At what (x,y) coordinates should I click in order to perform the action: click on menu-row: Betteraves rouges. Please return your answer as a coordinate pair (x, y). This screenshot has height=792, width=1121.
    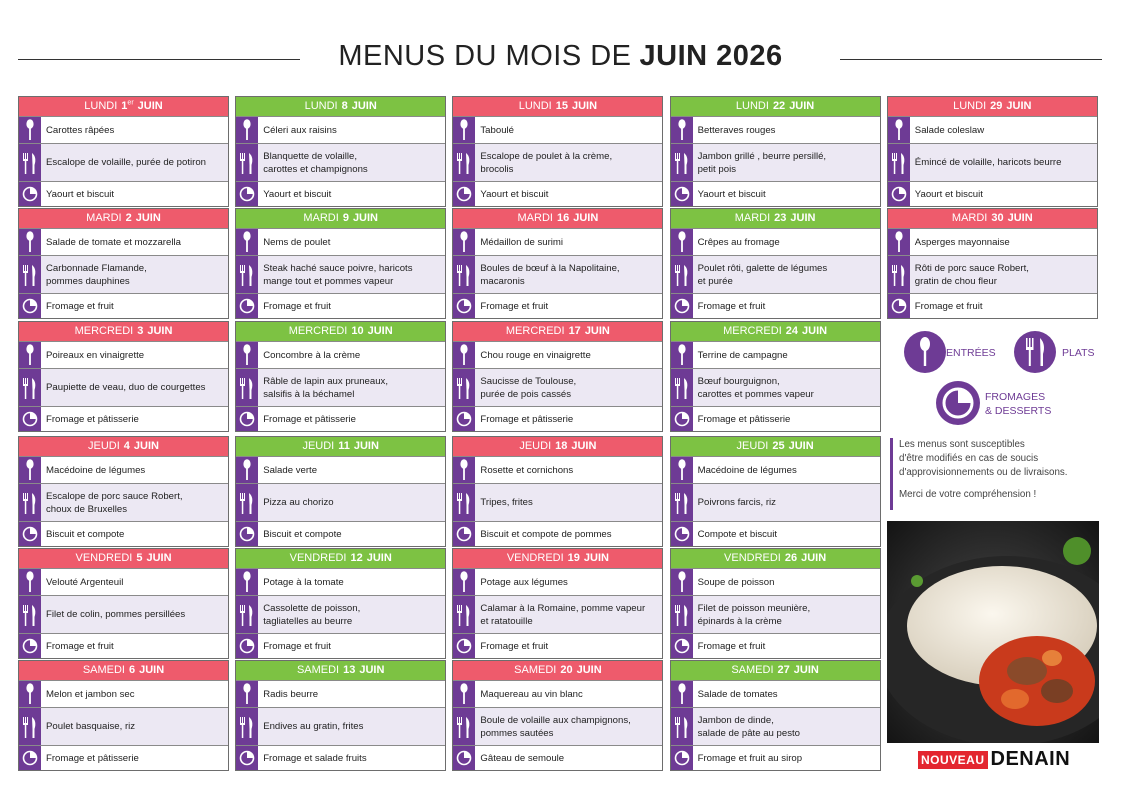
    Looking at the image, I should click on (775, 129).